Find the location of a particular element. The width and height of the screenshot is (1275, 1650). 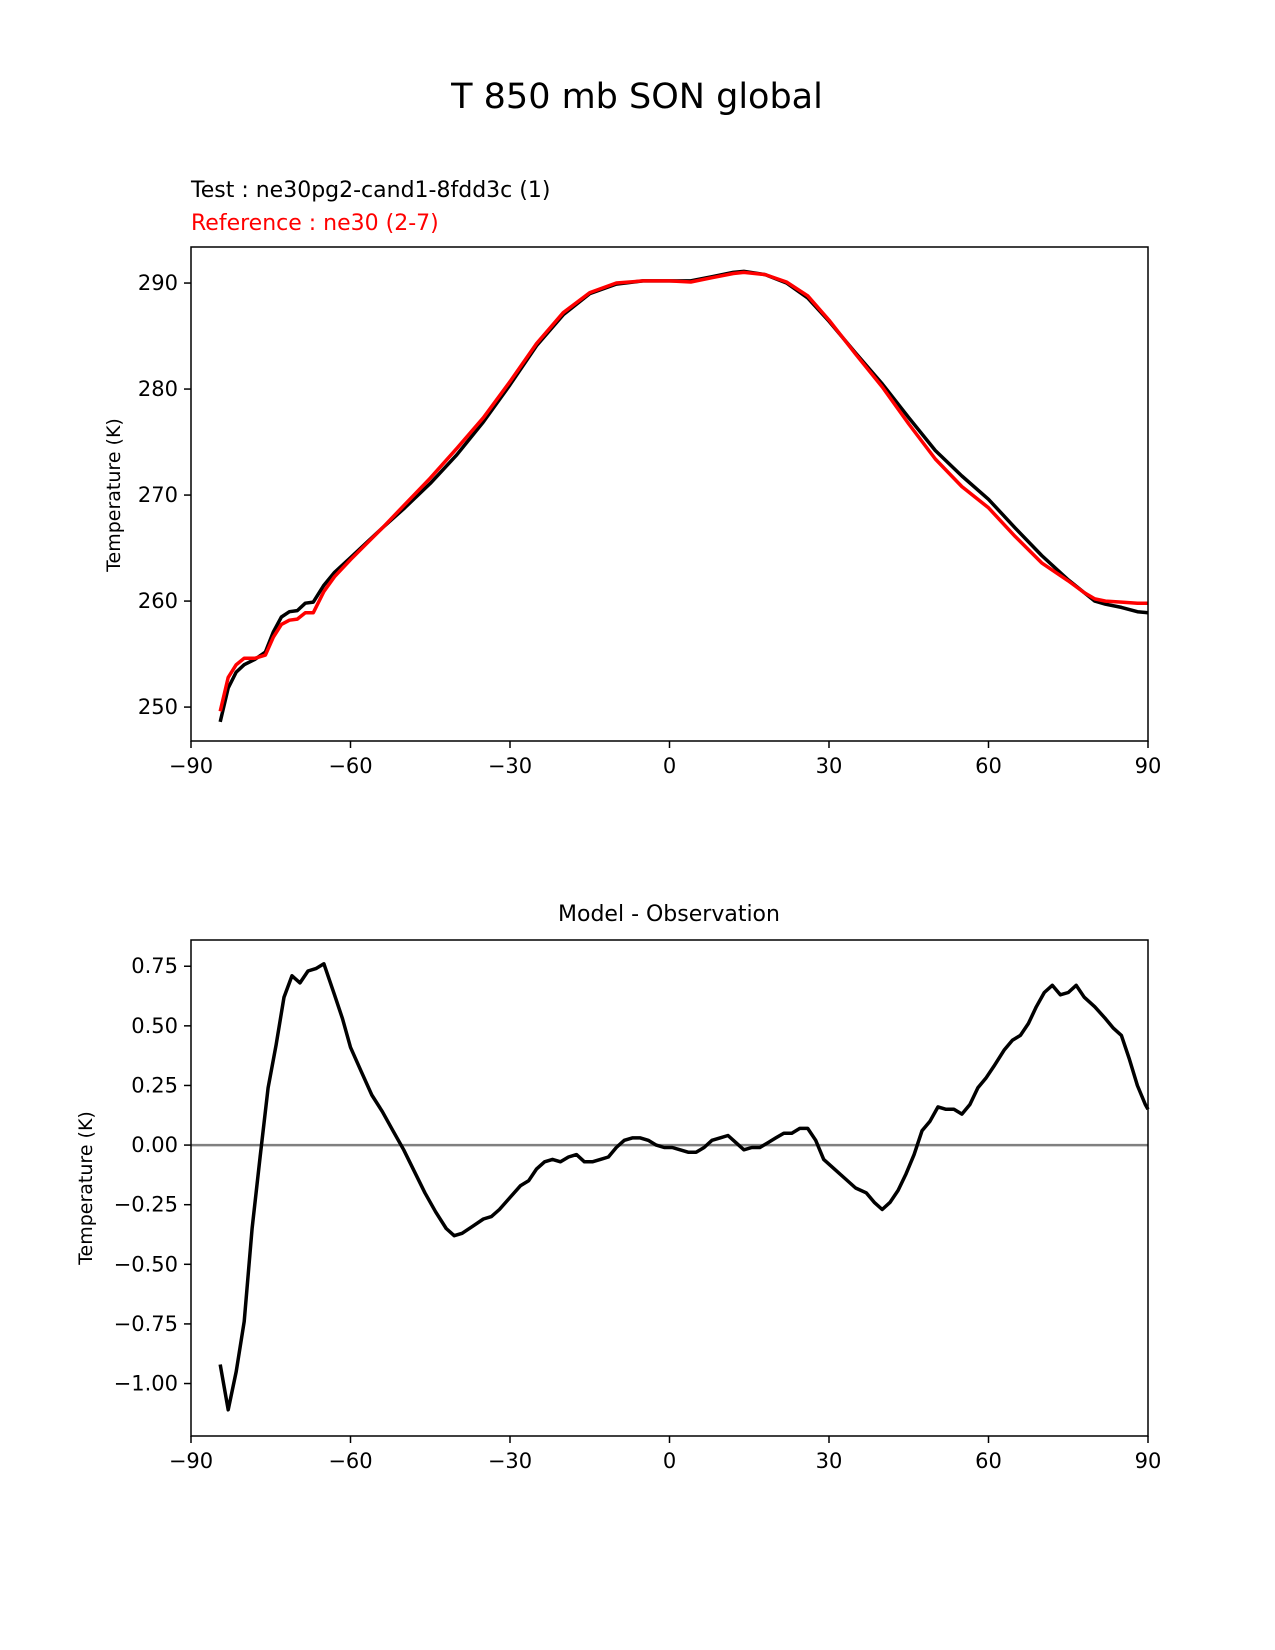

top-x-tick-label: 60 is located at coordinates (988, 766).